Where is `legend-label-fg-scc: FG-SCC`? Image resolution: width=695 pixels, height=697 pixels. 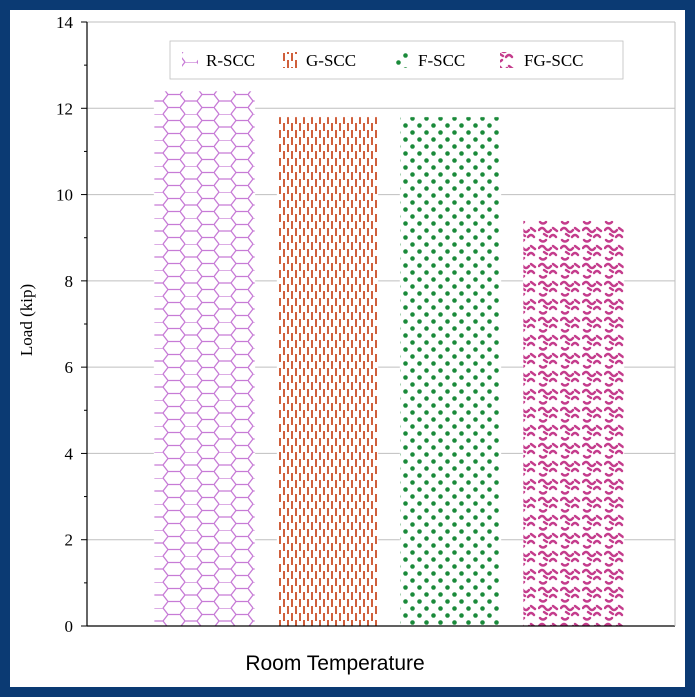
legend-label-fg-scc: FG-SCC is located at coordinates (554, 60).